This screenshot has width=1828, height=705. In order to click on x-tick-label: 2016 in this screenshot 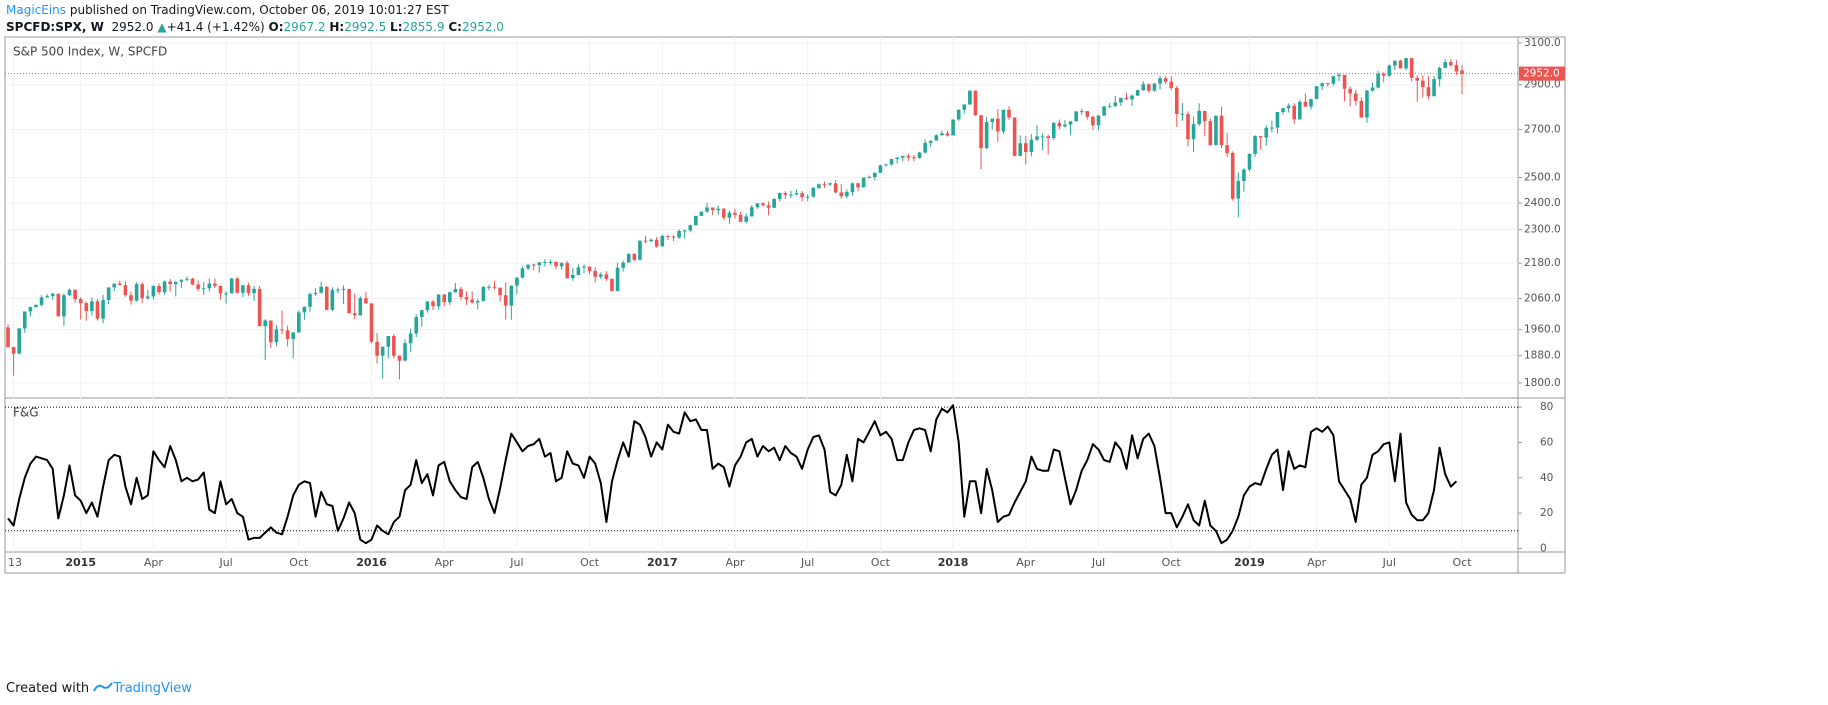, I will do `click(371, 562)`.